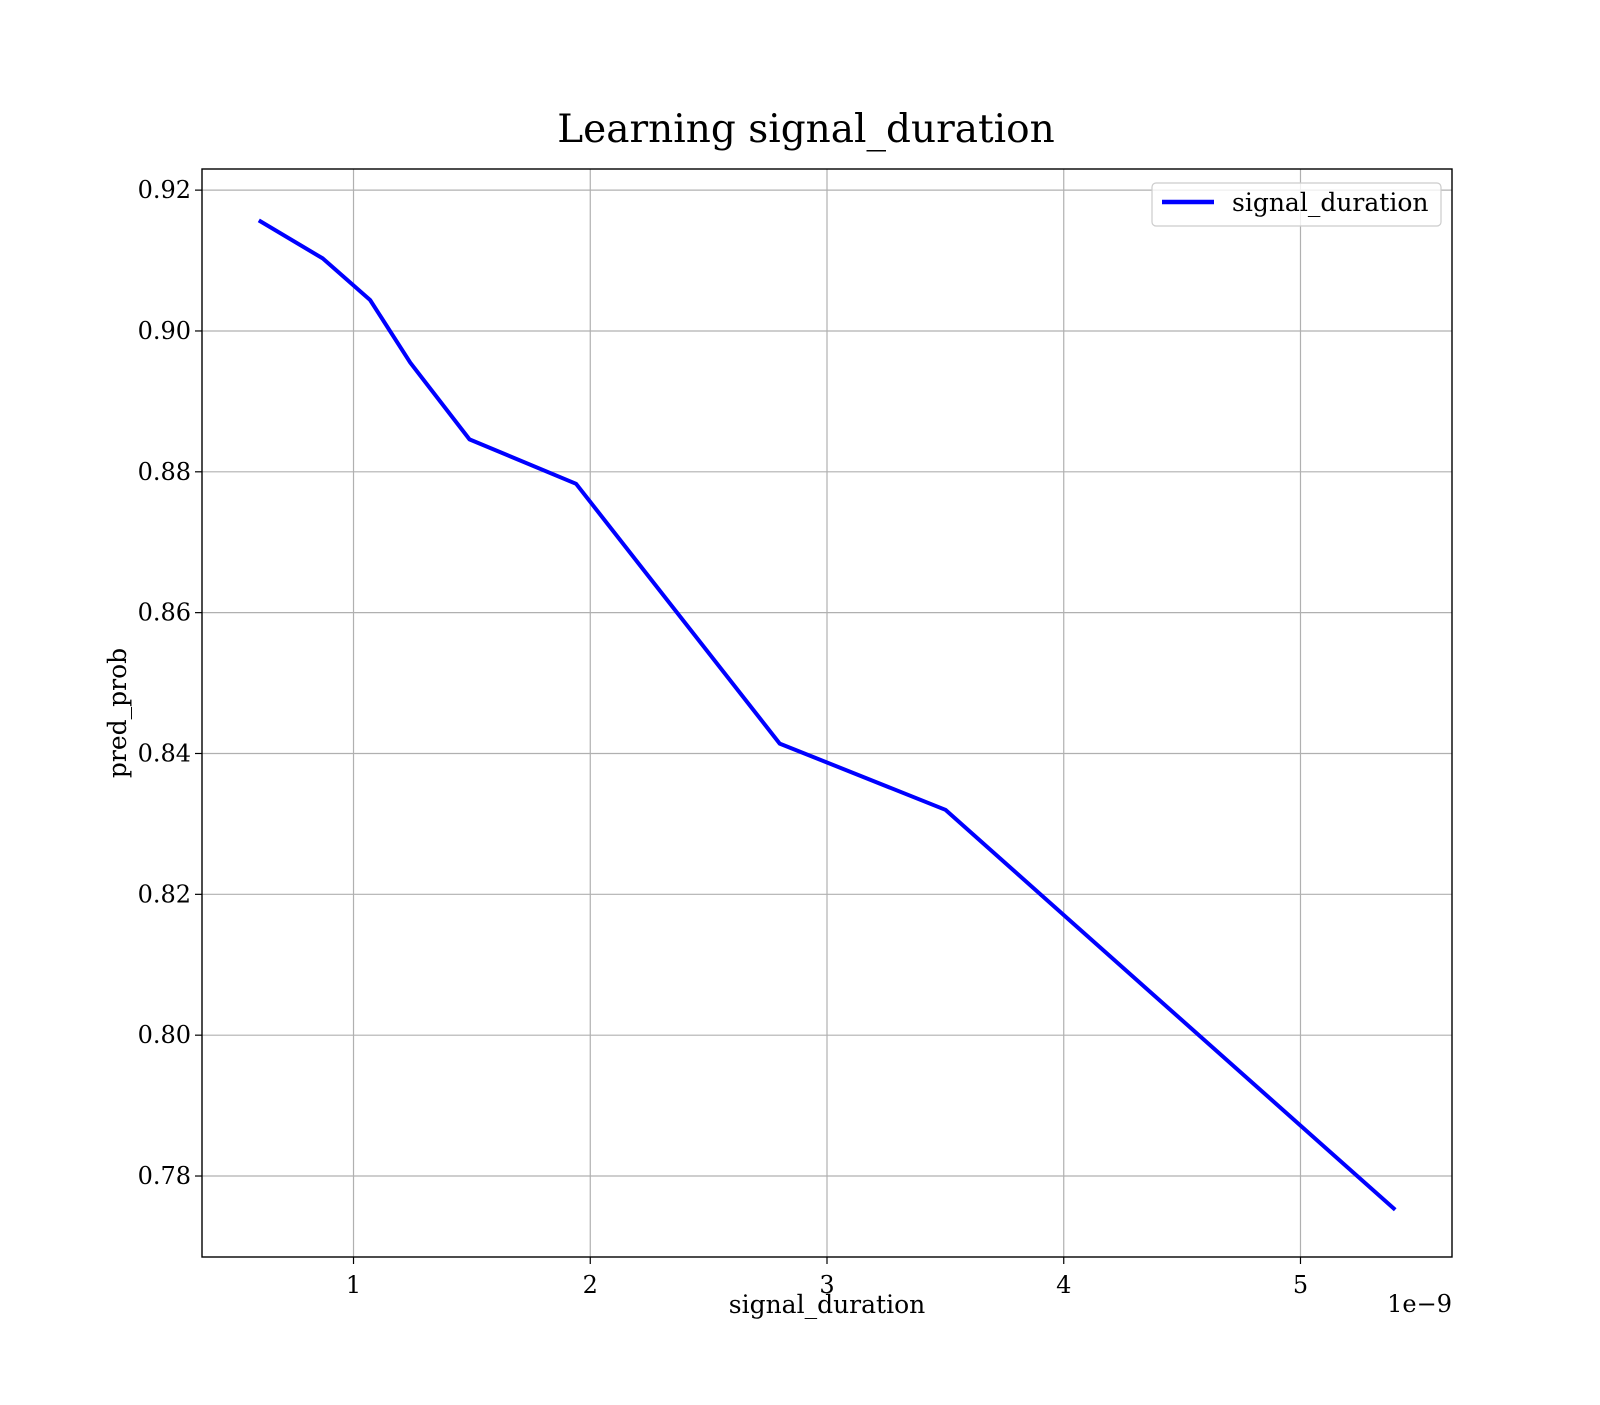 Image resolution: width=1600 pixels, height=1405 pixels. I want to click on x-tick-label: 1, so click(353, 1285).